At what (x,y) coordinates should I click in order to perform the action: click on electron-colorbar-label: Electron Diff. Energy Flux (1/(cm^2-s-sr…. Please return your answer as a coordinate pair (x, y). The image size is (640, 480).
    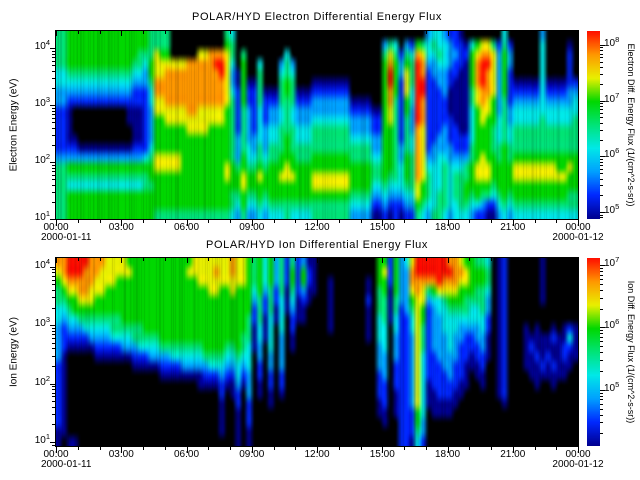
    Looking at the image, I should click on (631, 125).